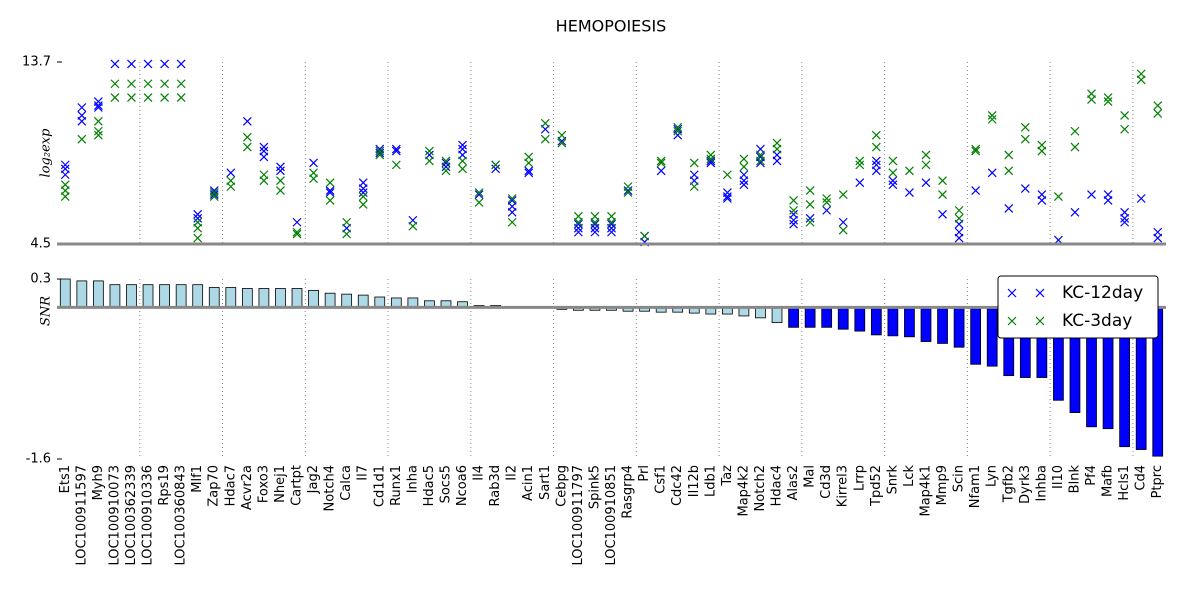 This screenshot has height=600, width=1191. Describe the element at coordinates (445, 484) in the screenshot. I see `x-tick-label: Socs5` at that location.